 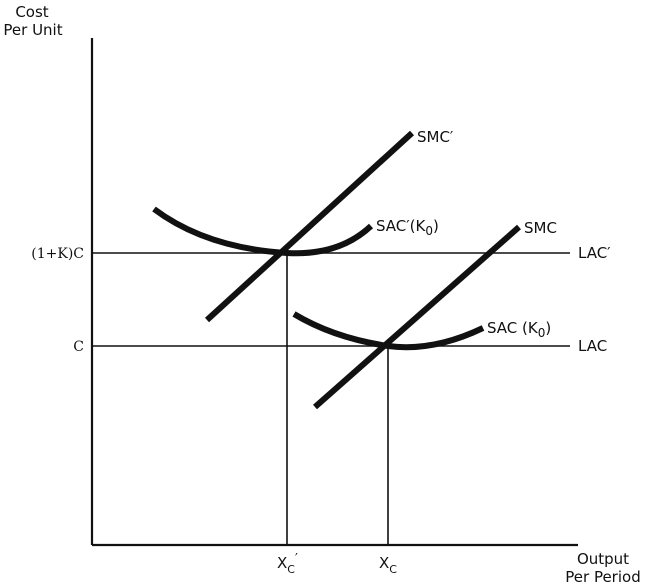 I want to click on sac-prime-label-sub: 0, so click(x=429, y=231).